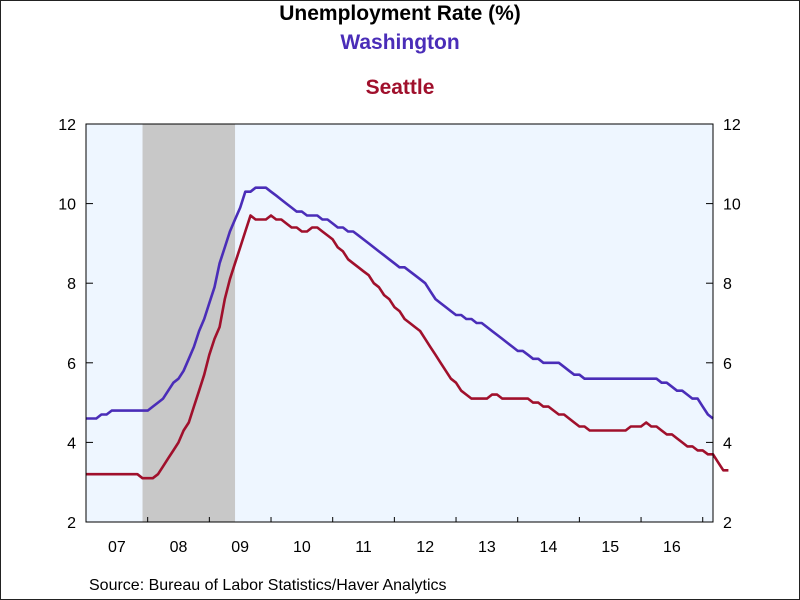  Describe the element at coordinates (302, 547) in the screenshot. I see `x-tick-label: 10` at that location.